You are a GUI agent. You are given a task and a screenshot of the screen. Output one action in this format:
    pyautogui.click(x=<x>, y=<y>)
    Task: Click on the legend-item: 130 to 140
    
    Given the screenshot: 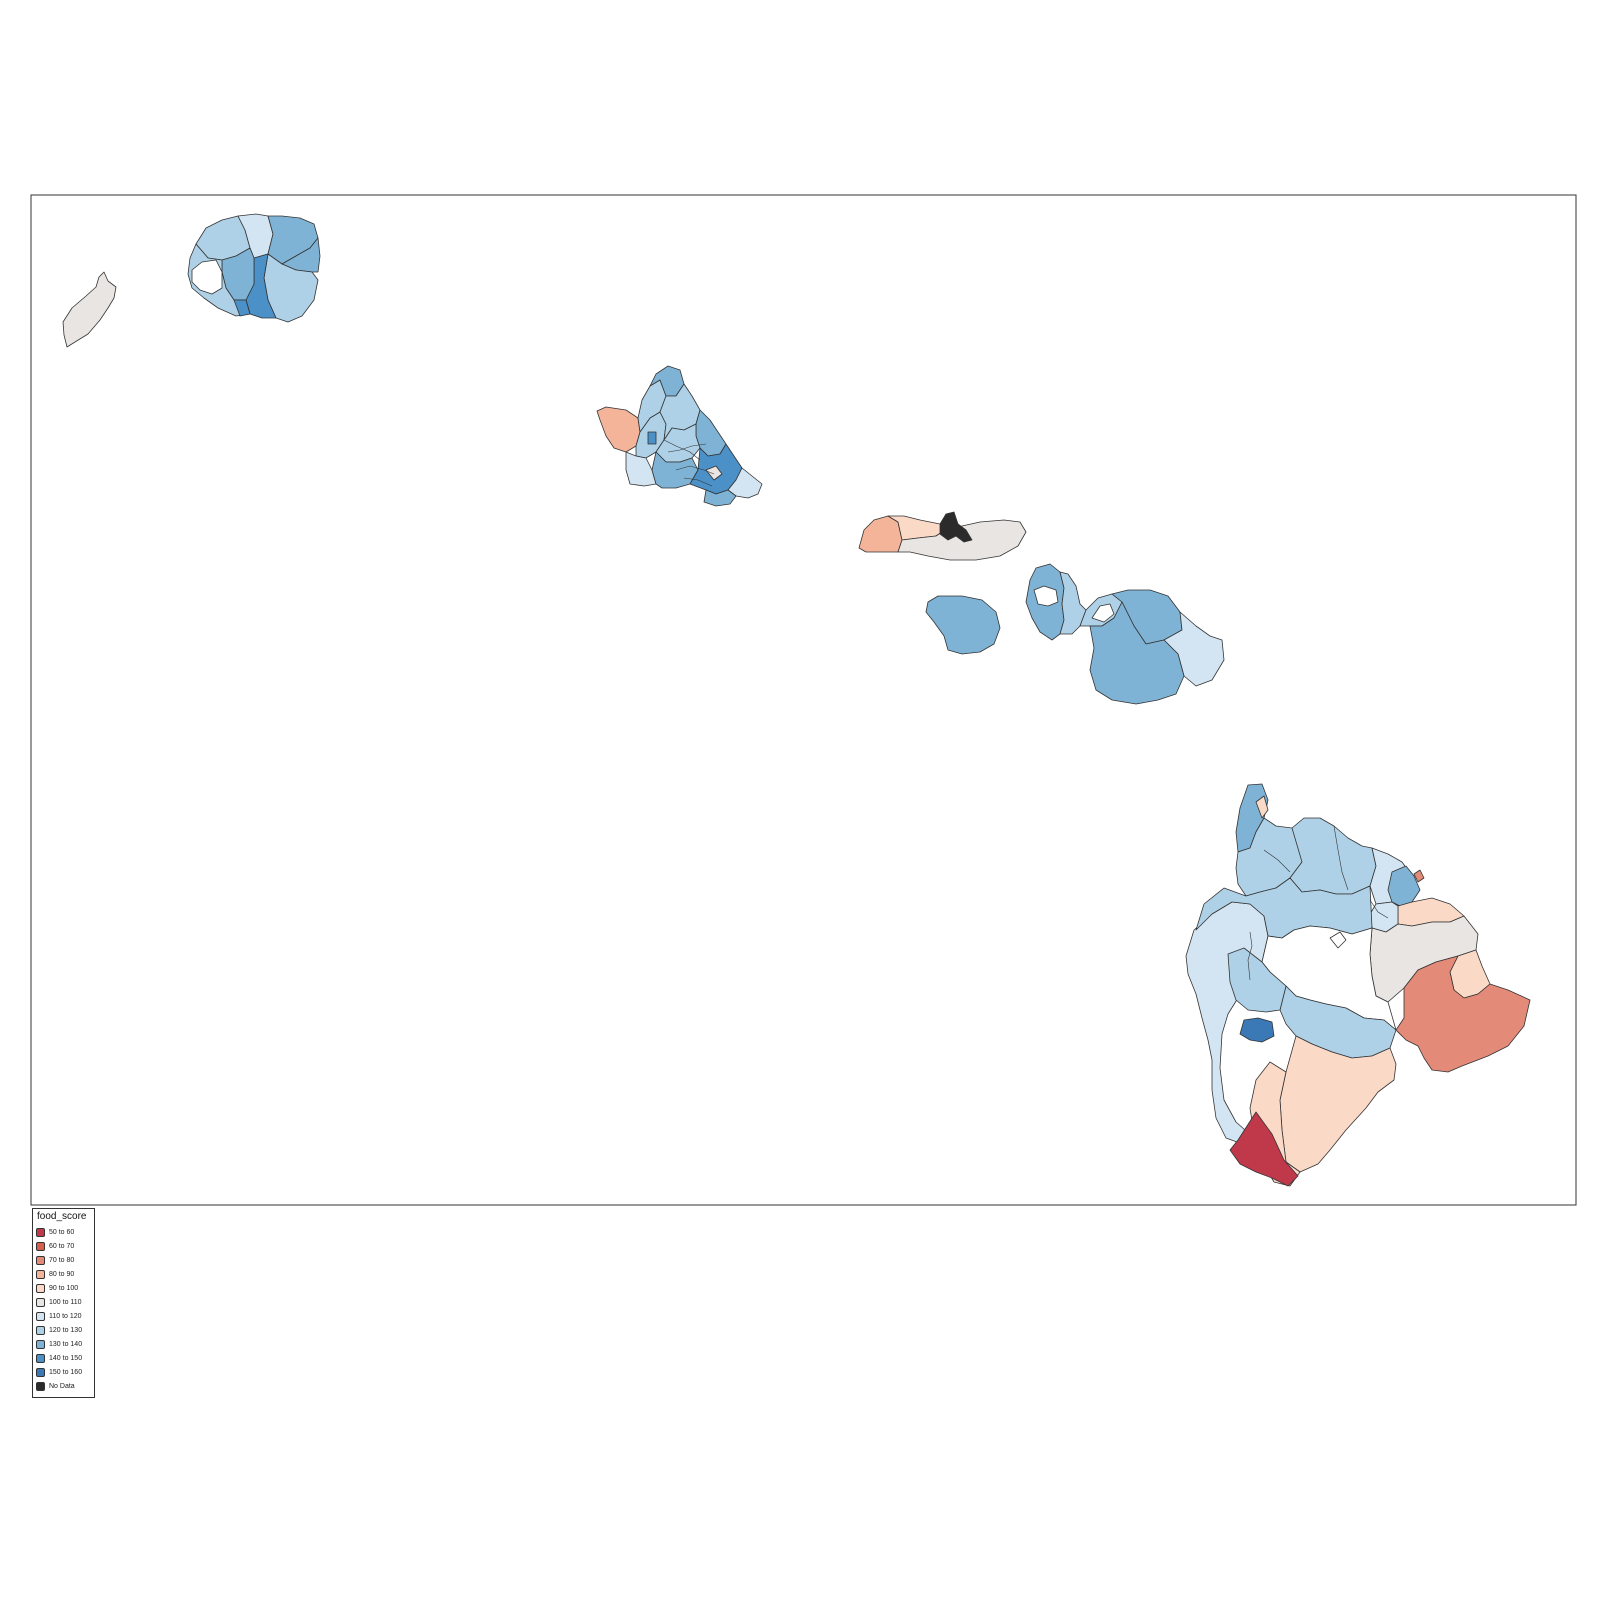 What is the action you would take?
    pyautogui.click(x=63, y=1344)
    